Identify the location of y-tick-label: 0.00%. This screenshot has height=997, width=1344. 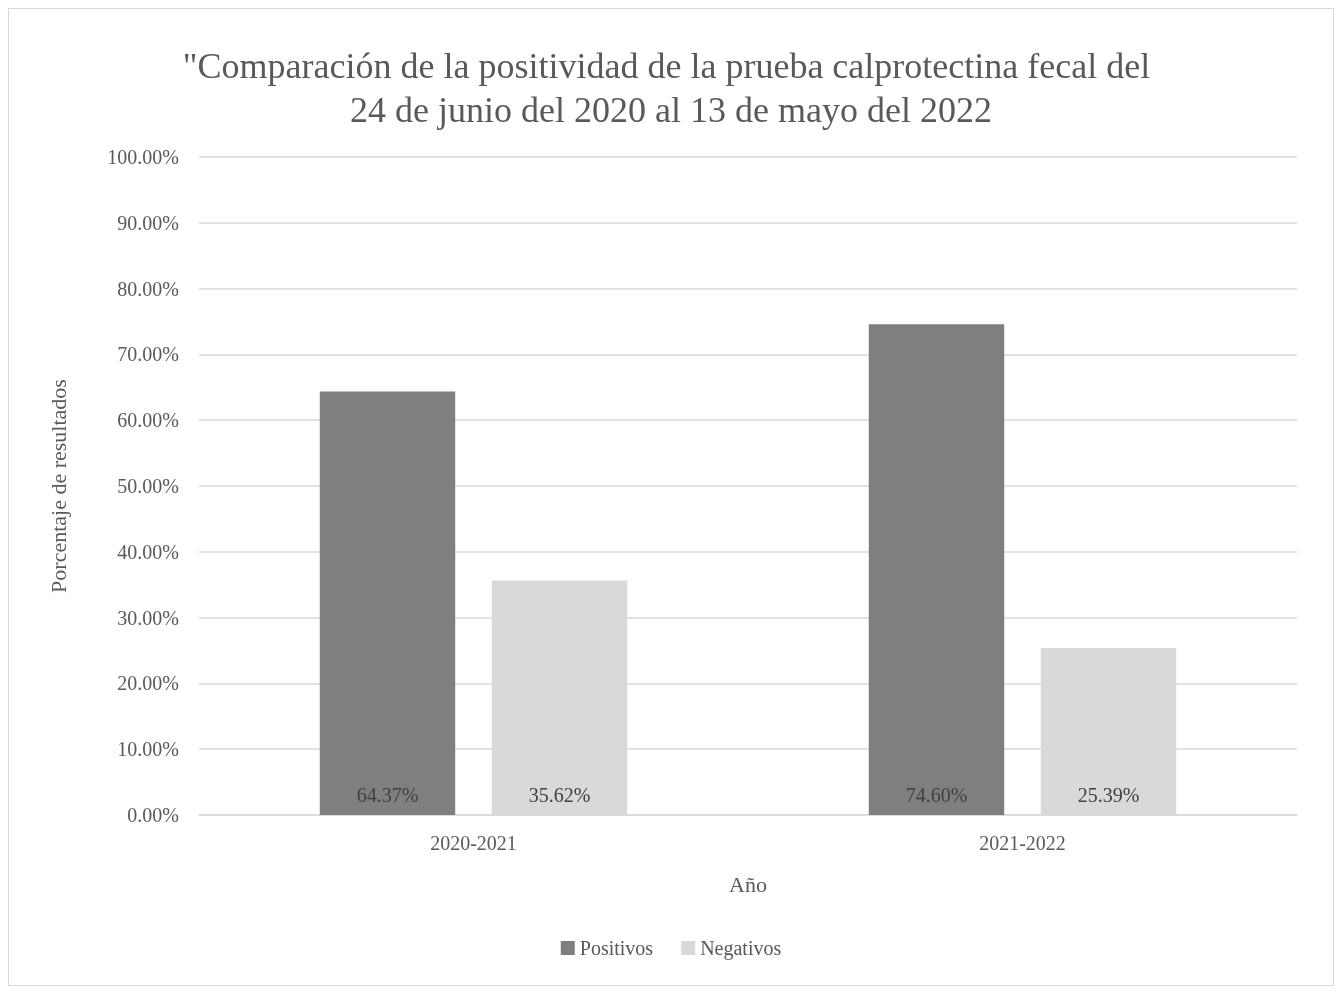
(153, 815).